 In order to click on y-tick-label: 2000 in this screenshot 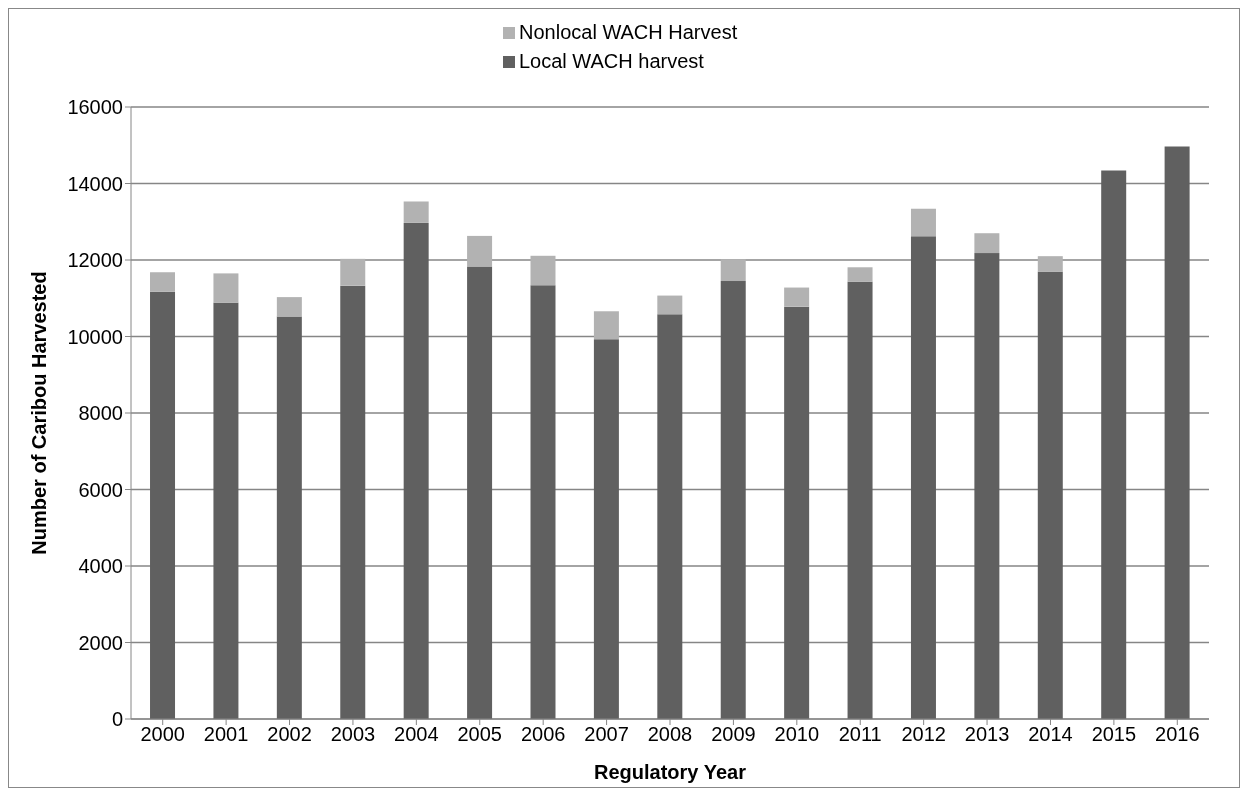, I will do `click(100, 642)`.